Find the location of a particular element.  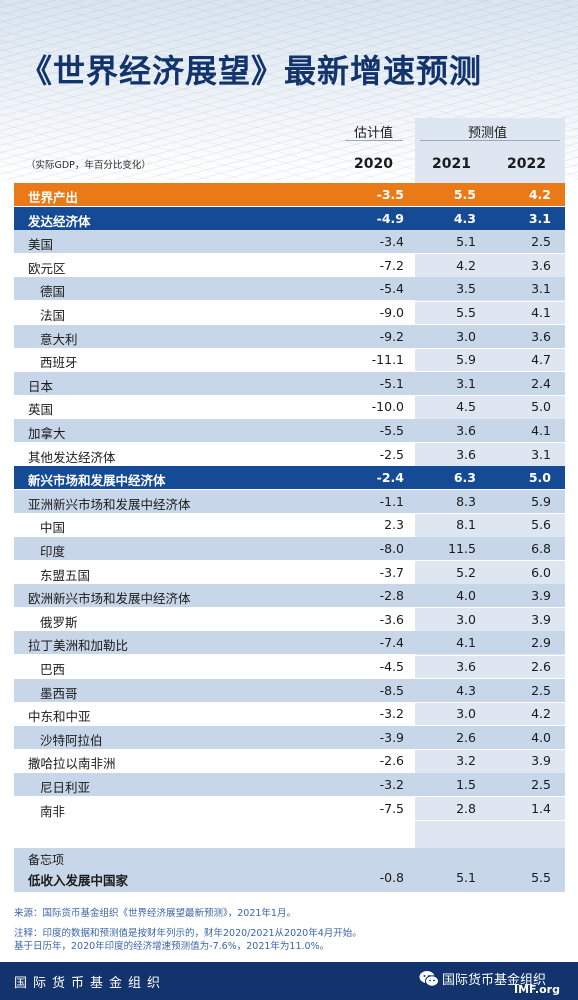

row-value-2021: 4.1 is located at coordinates (466, 643).